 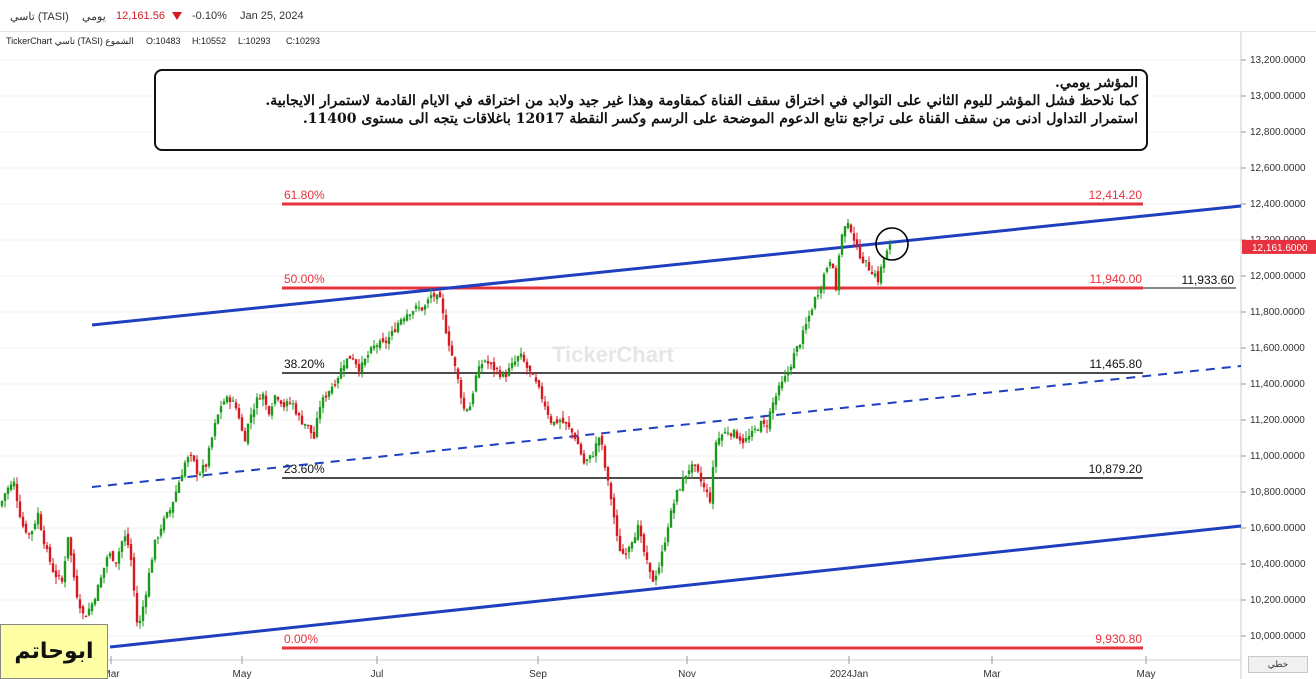 I want to click on y-tick-label: 10,000.0000, so click(x=1278, y=636).